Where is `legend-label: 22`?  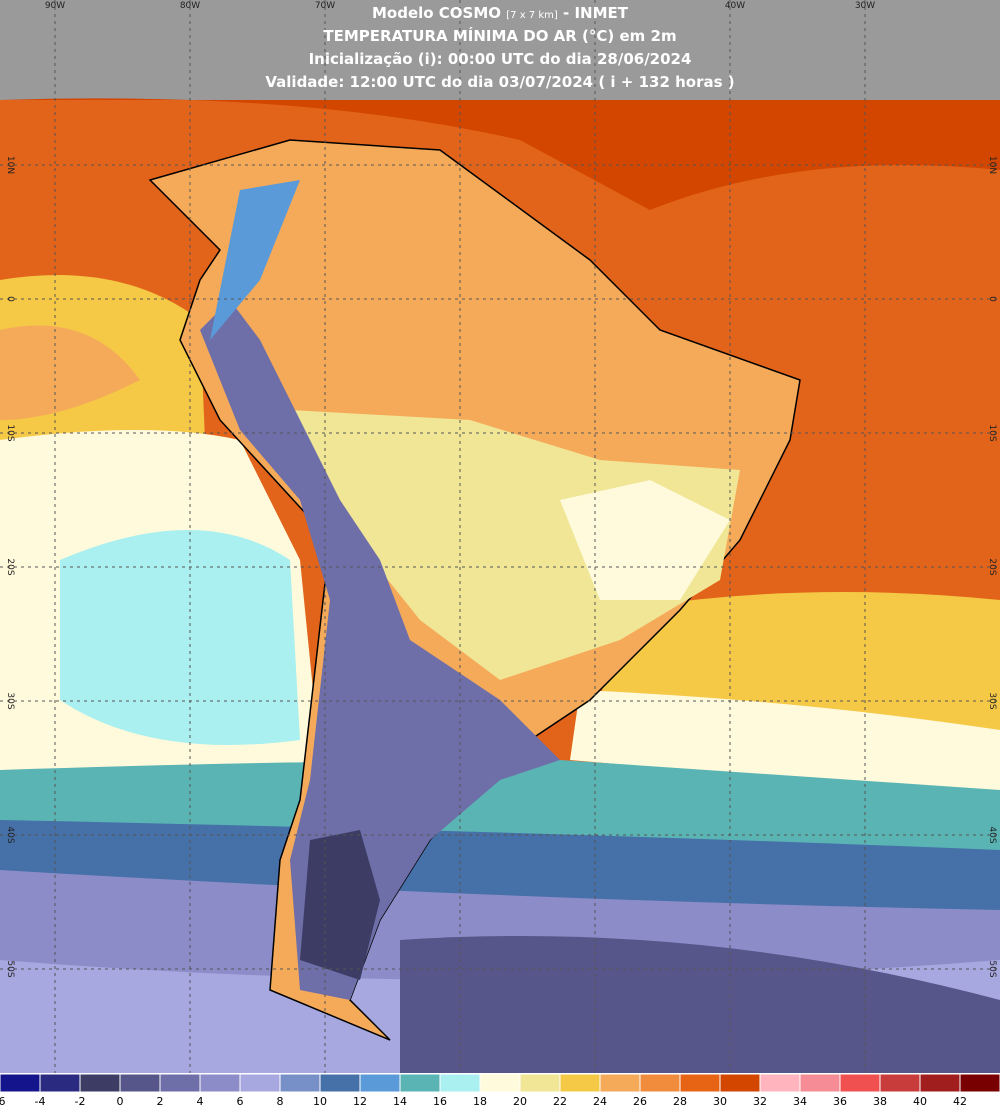 legend-label: 22 is located at coordinates (560, 1101).